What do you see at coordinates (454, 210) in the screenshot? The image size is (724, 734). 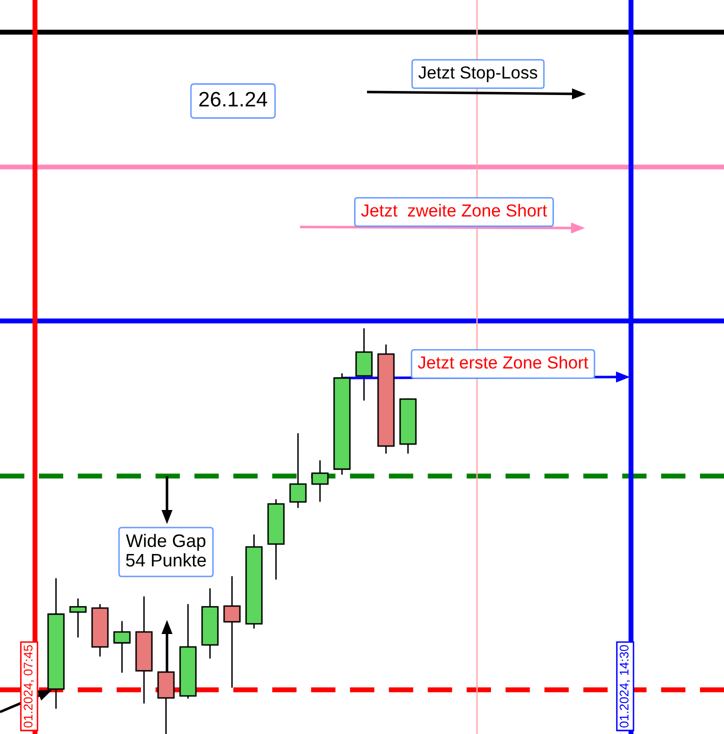 I see `text: Jetzt zweite Zone Short` at bounding box center [454, 210].